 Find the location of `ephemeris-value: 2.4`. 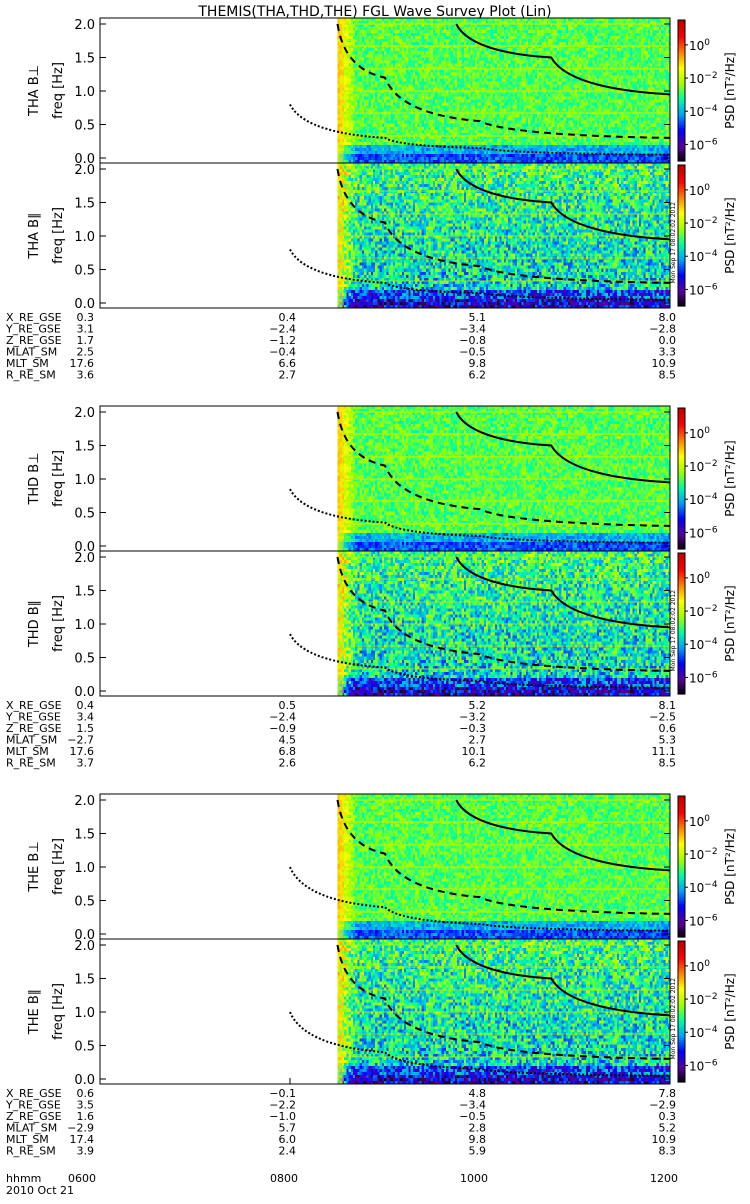

ephemeris-value: 2.4 is located at coordinates (288, 1151).